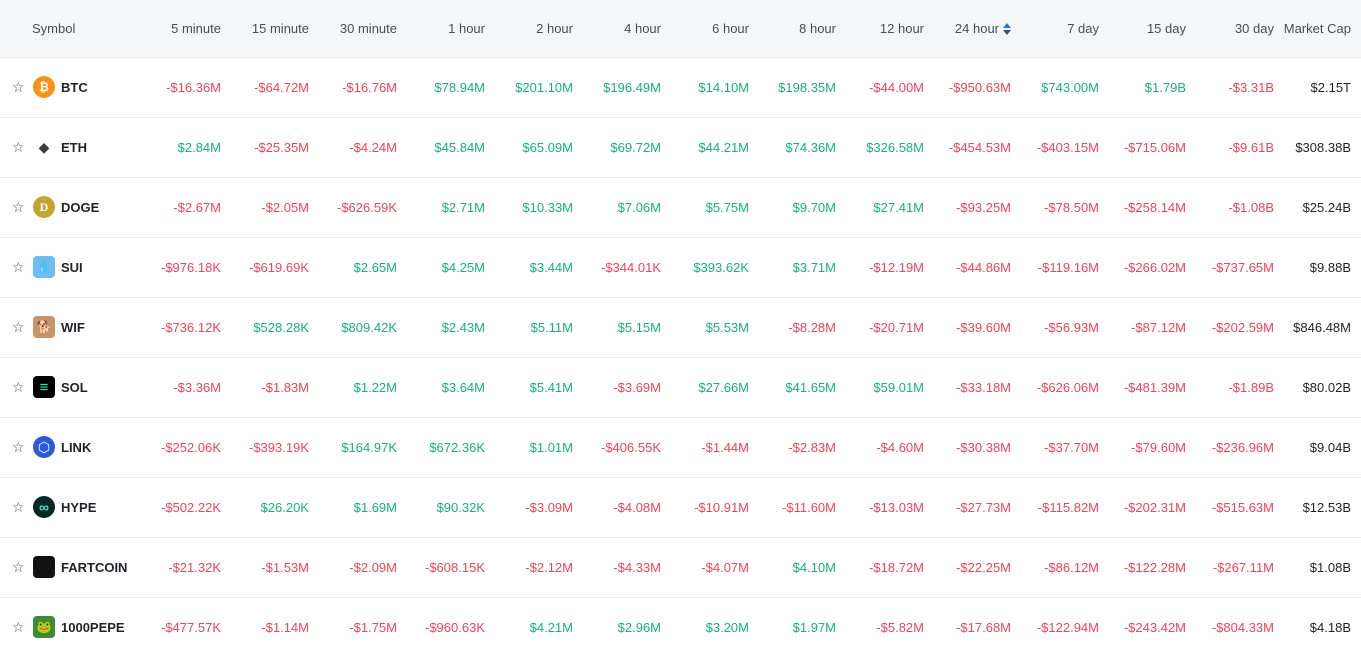  I want to click on column-header-label: 6 hour, so click(730, 28).